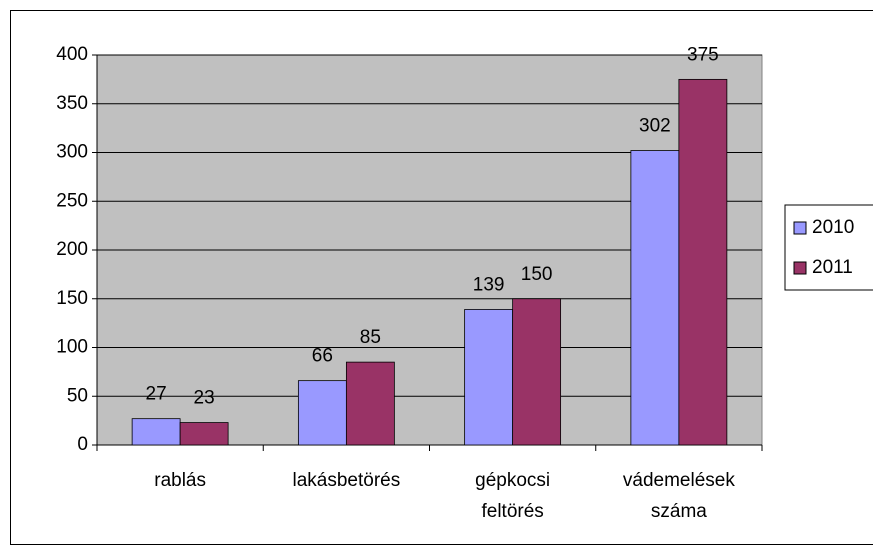 The height and width of the screenshot is (553, 873). What do you see at coordinates (204, 398) in the screenshot?
I see `value-label: 23` at bounding box center [204, 398].